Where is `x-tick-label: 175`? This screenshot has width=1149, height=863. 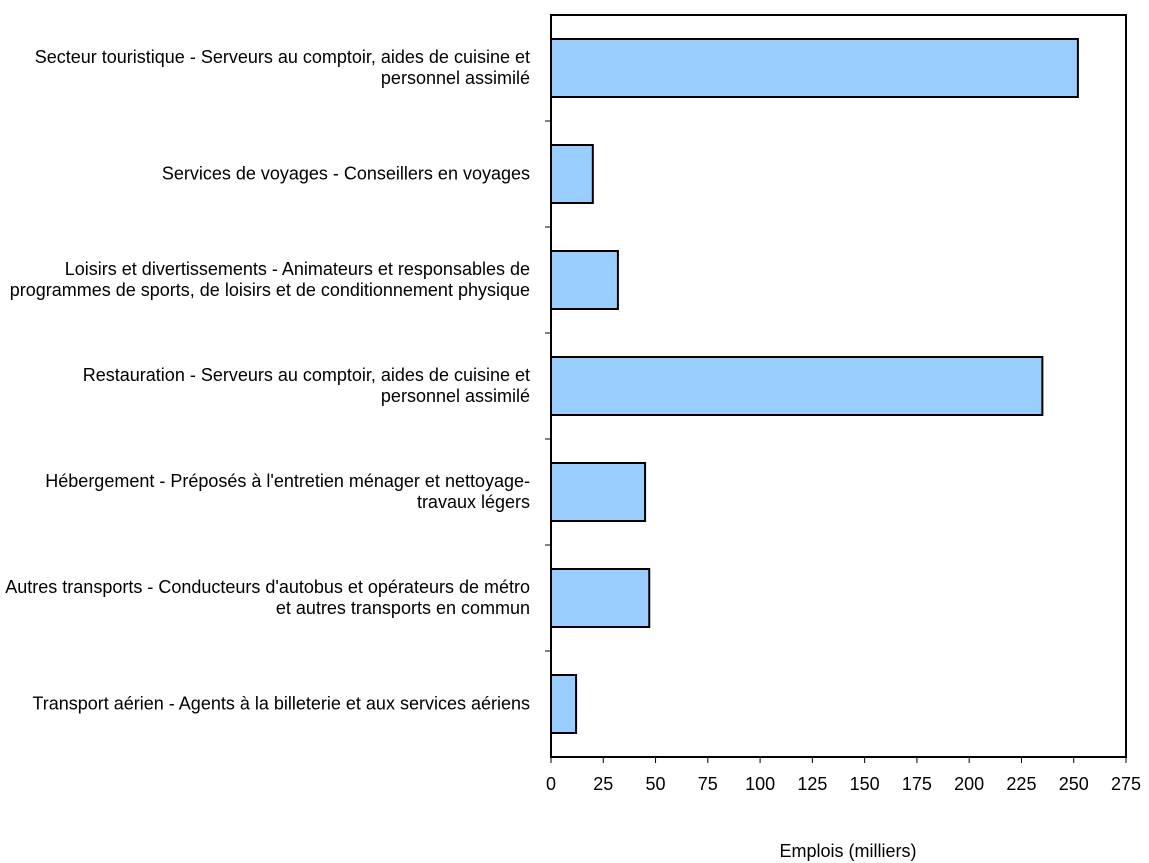
x-tick-label: 175 is located at coordinates (917, 784).